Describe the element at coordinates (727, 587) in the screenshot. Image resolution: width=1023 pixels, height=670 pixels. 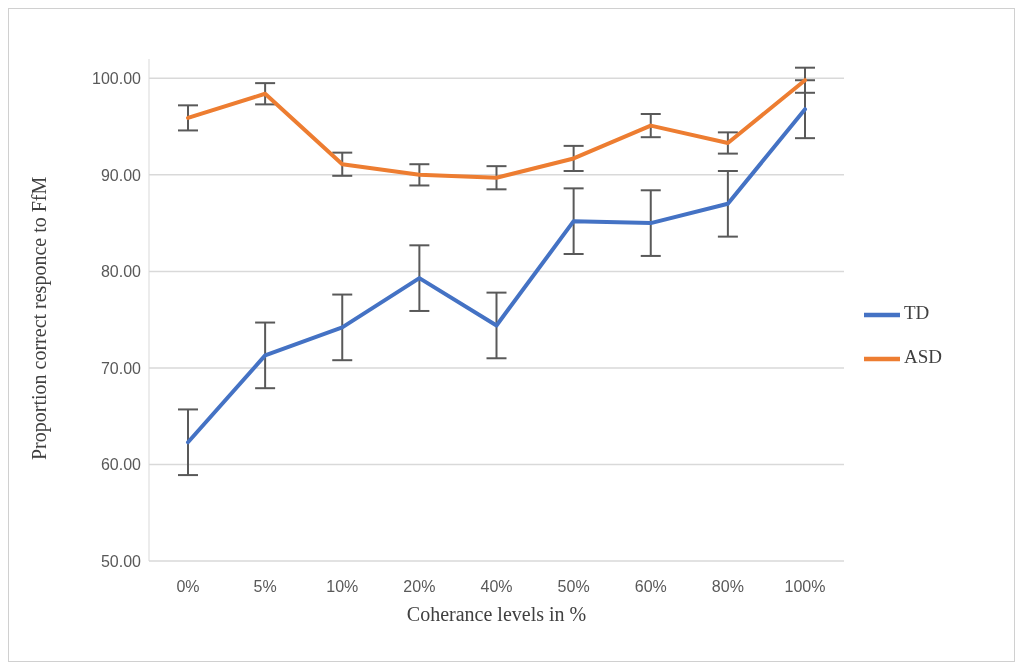
I see `x-tick-label: 80%` at that location.